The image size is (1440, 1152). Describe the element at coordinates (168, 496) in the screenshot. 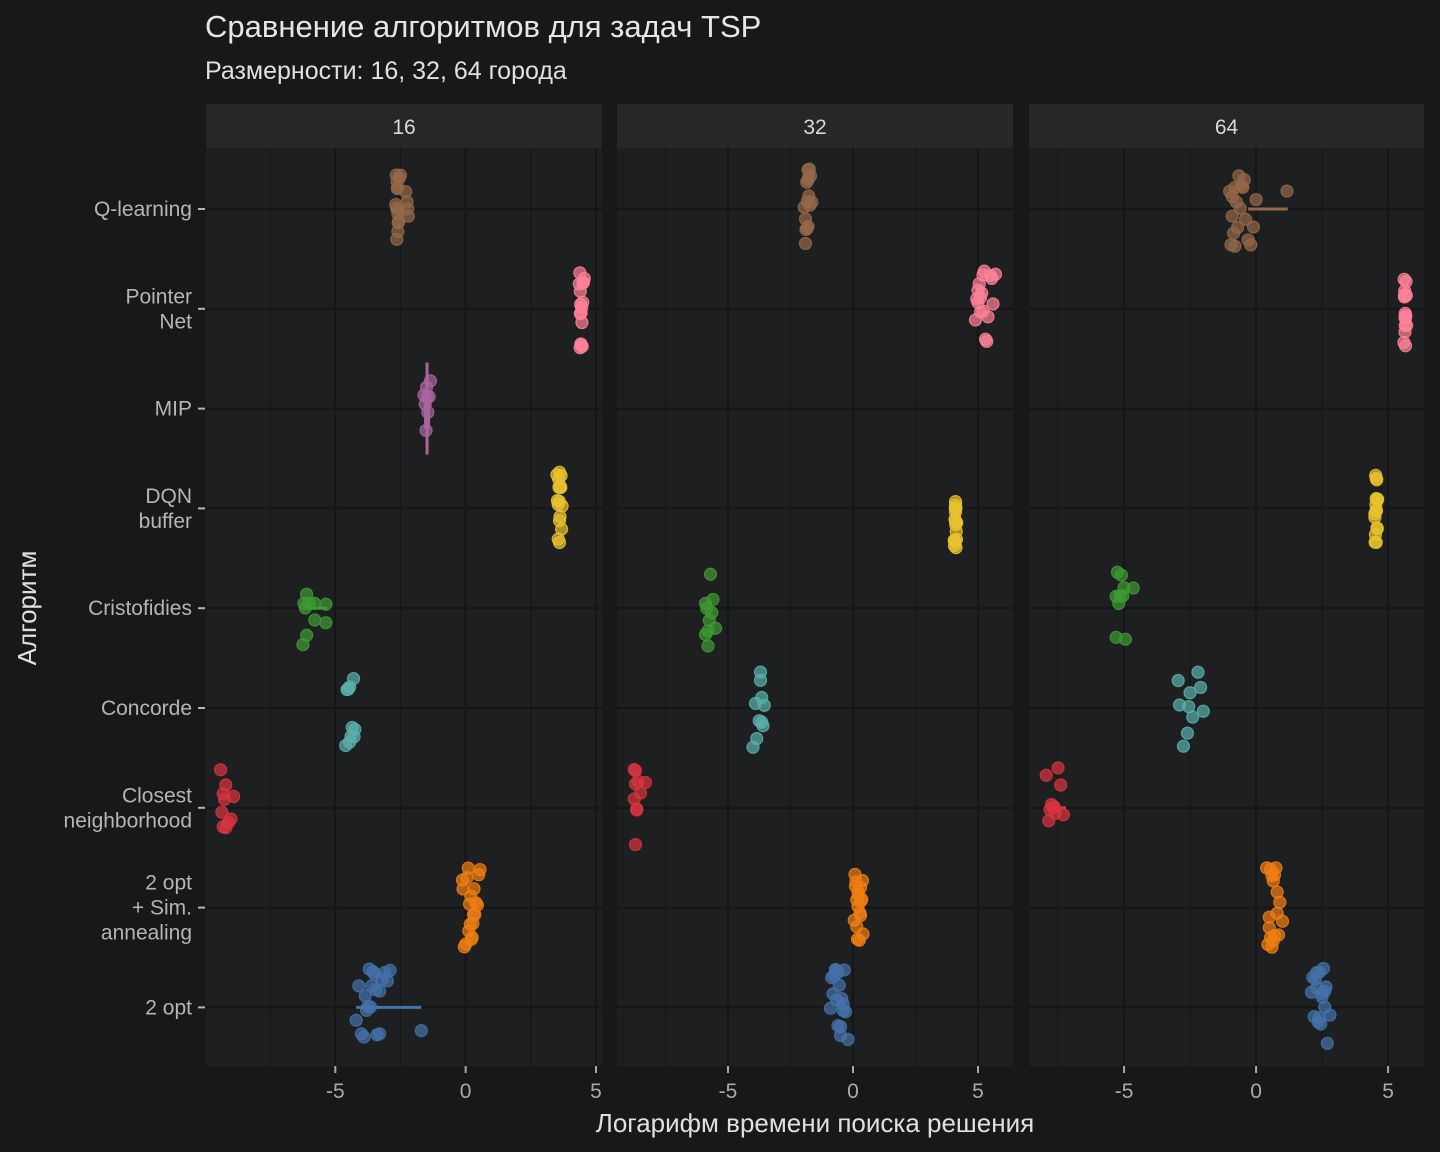

I see `y-tick-label-line: DQN` at that location.